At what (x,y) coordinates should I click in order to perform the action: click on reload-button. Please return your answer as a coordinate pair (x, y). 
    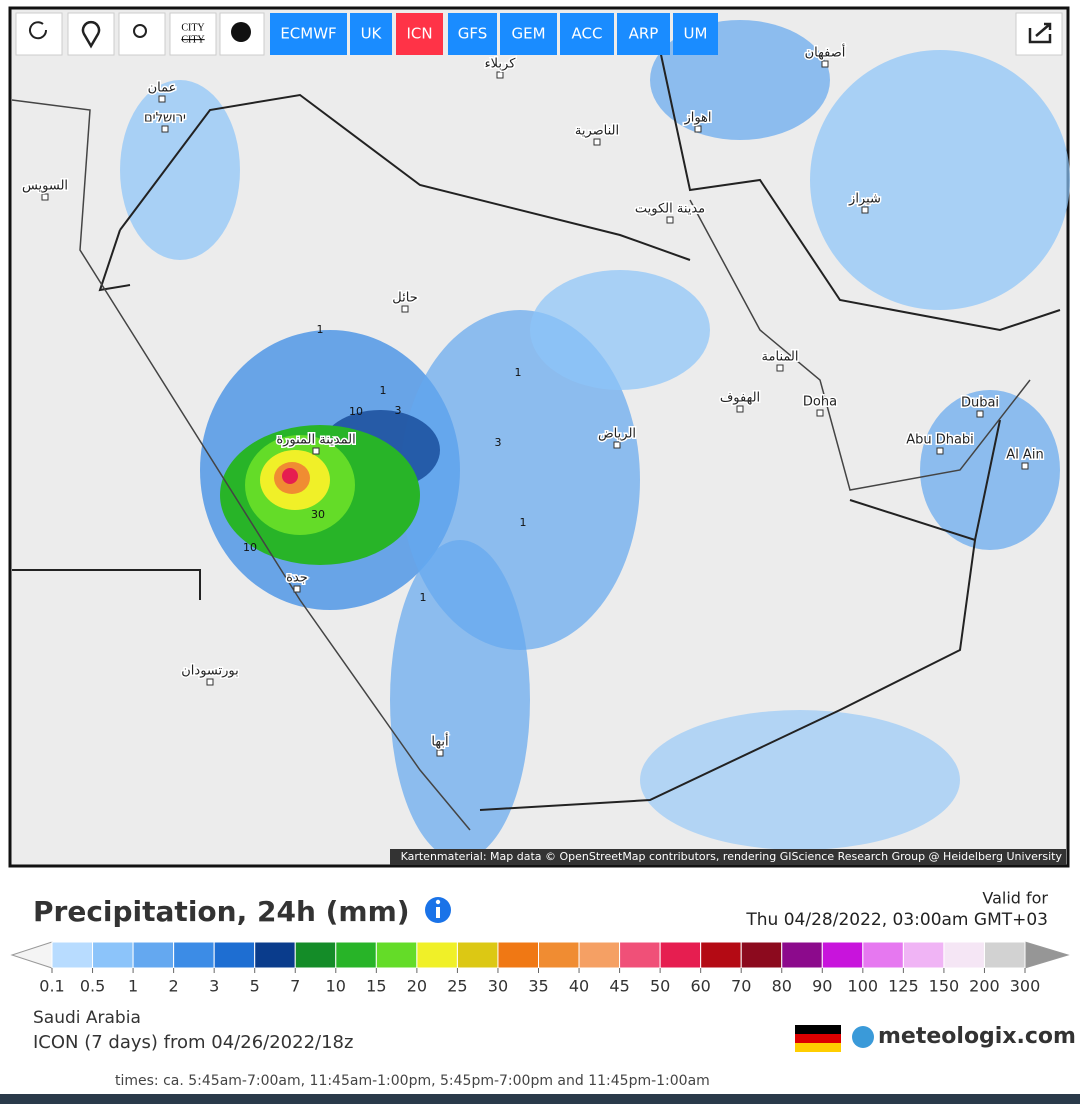
    Looking at the image, I should click on (39, 34).